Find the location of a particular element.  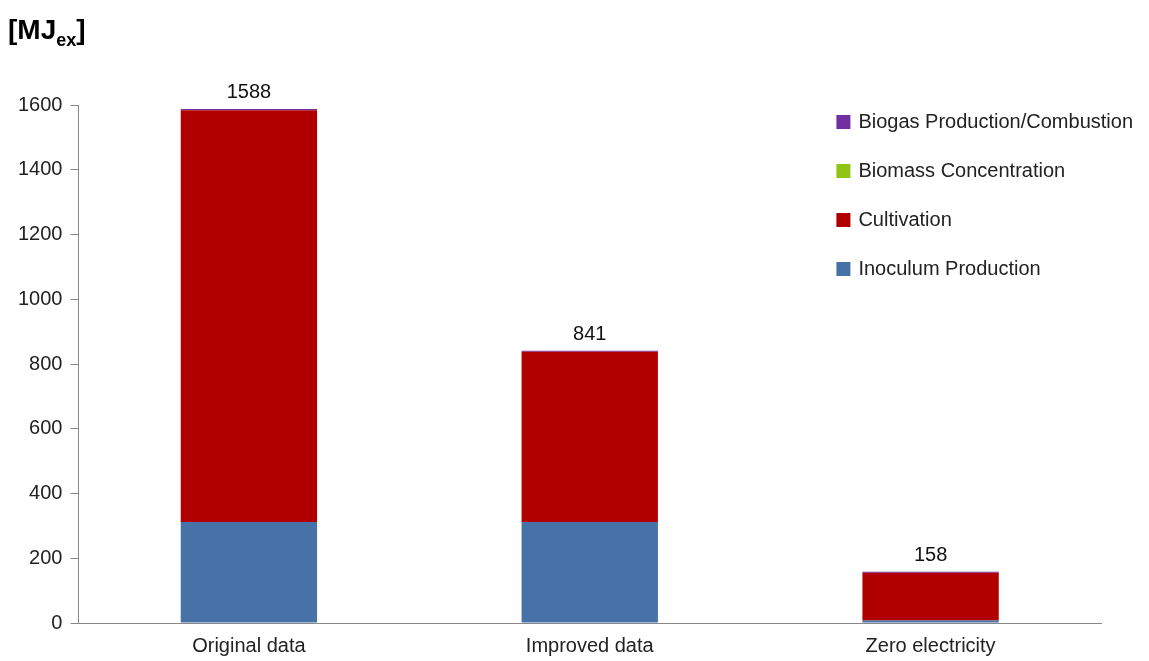

y-tick-label: 400 is located at coordinates (46, 492).